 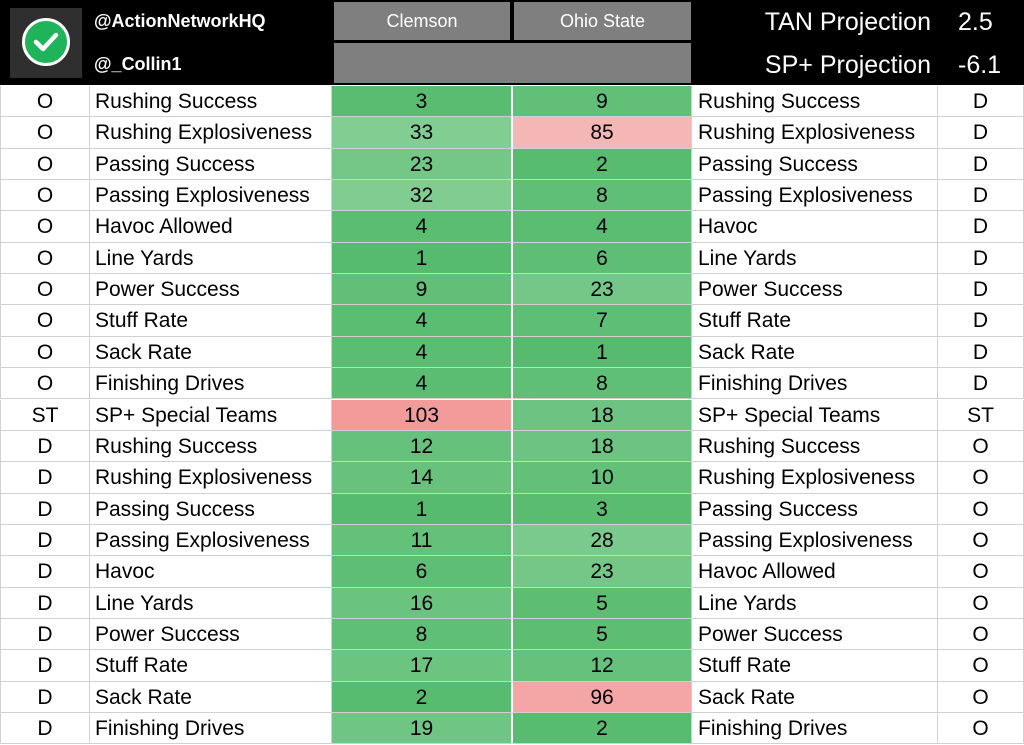 I want to click on ohio-state-rank-cell: 3, so click(x=602, y=509).